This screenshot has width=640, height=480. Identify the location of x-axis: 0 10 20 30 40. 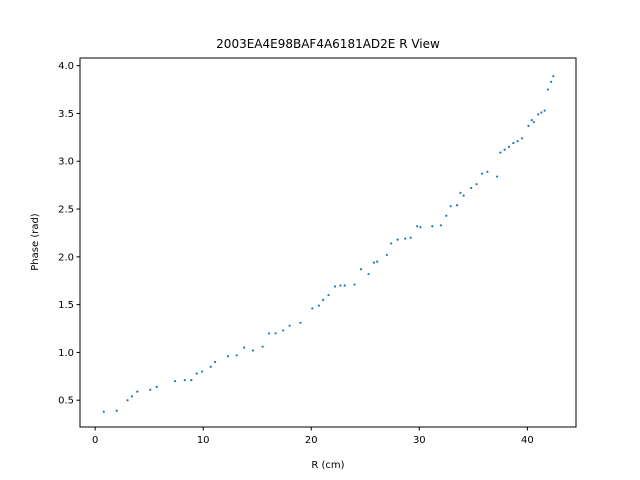
(313, 436).